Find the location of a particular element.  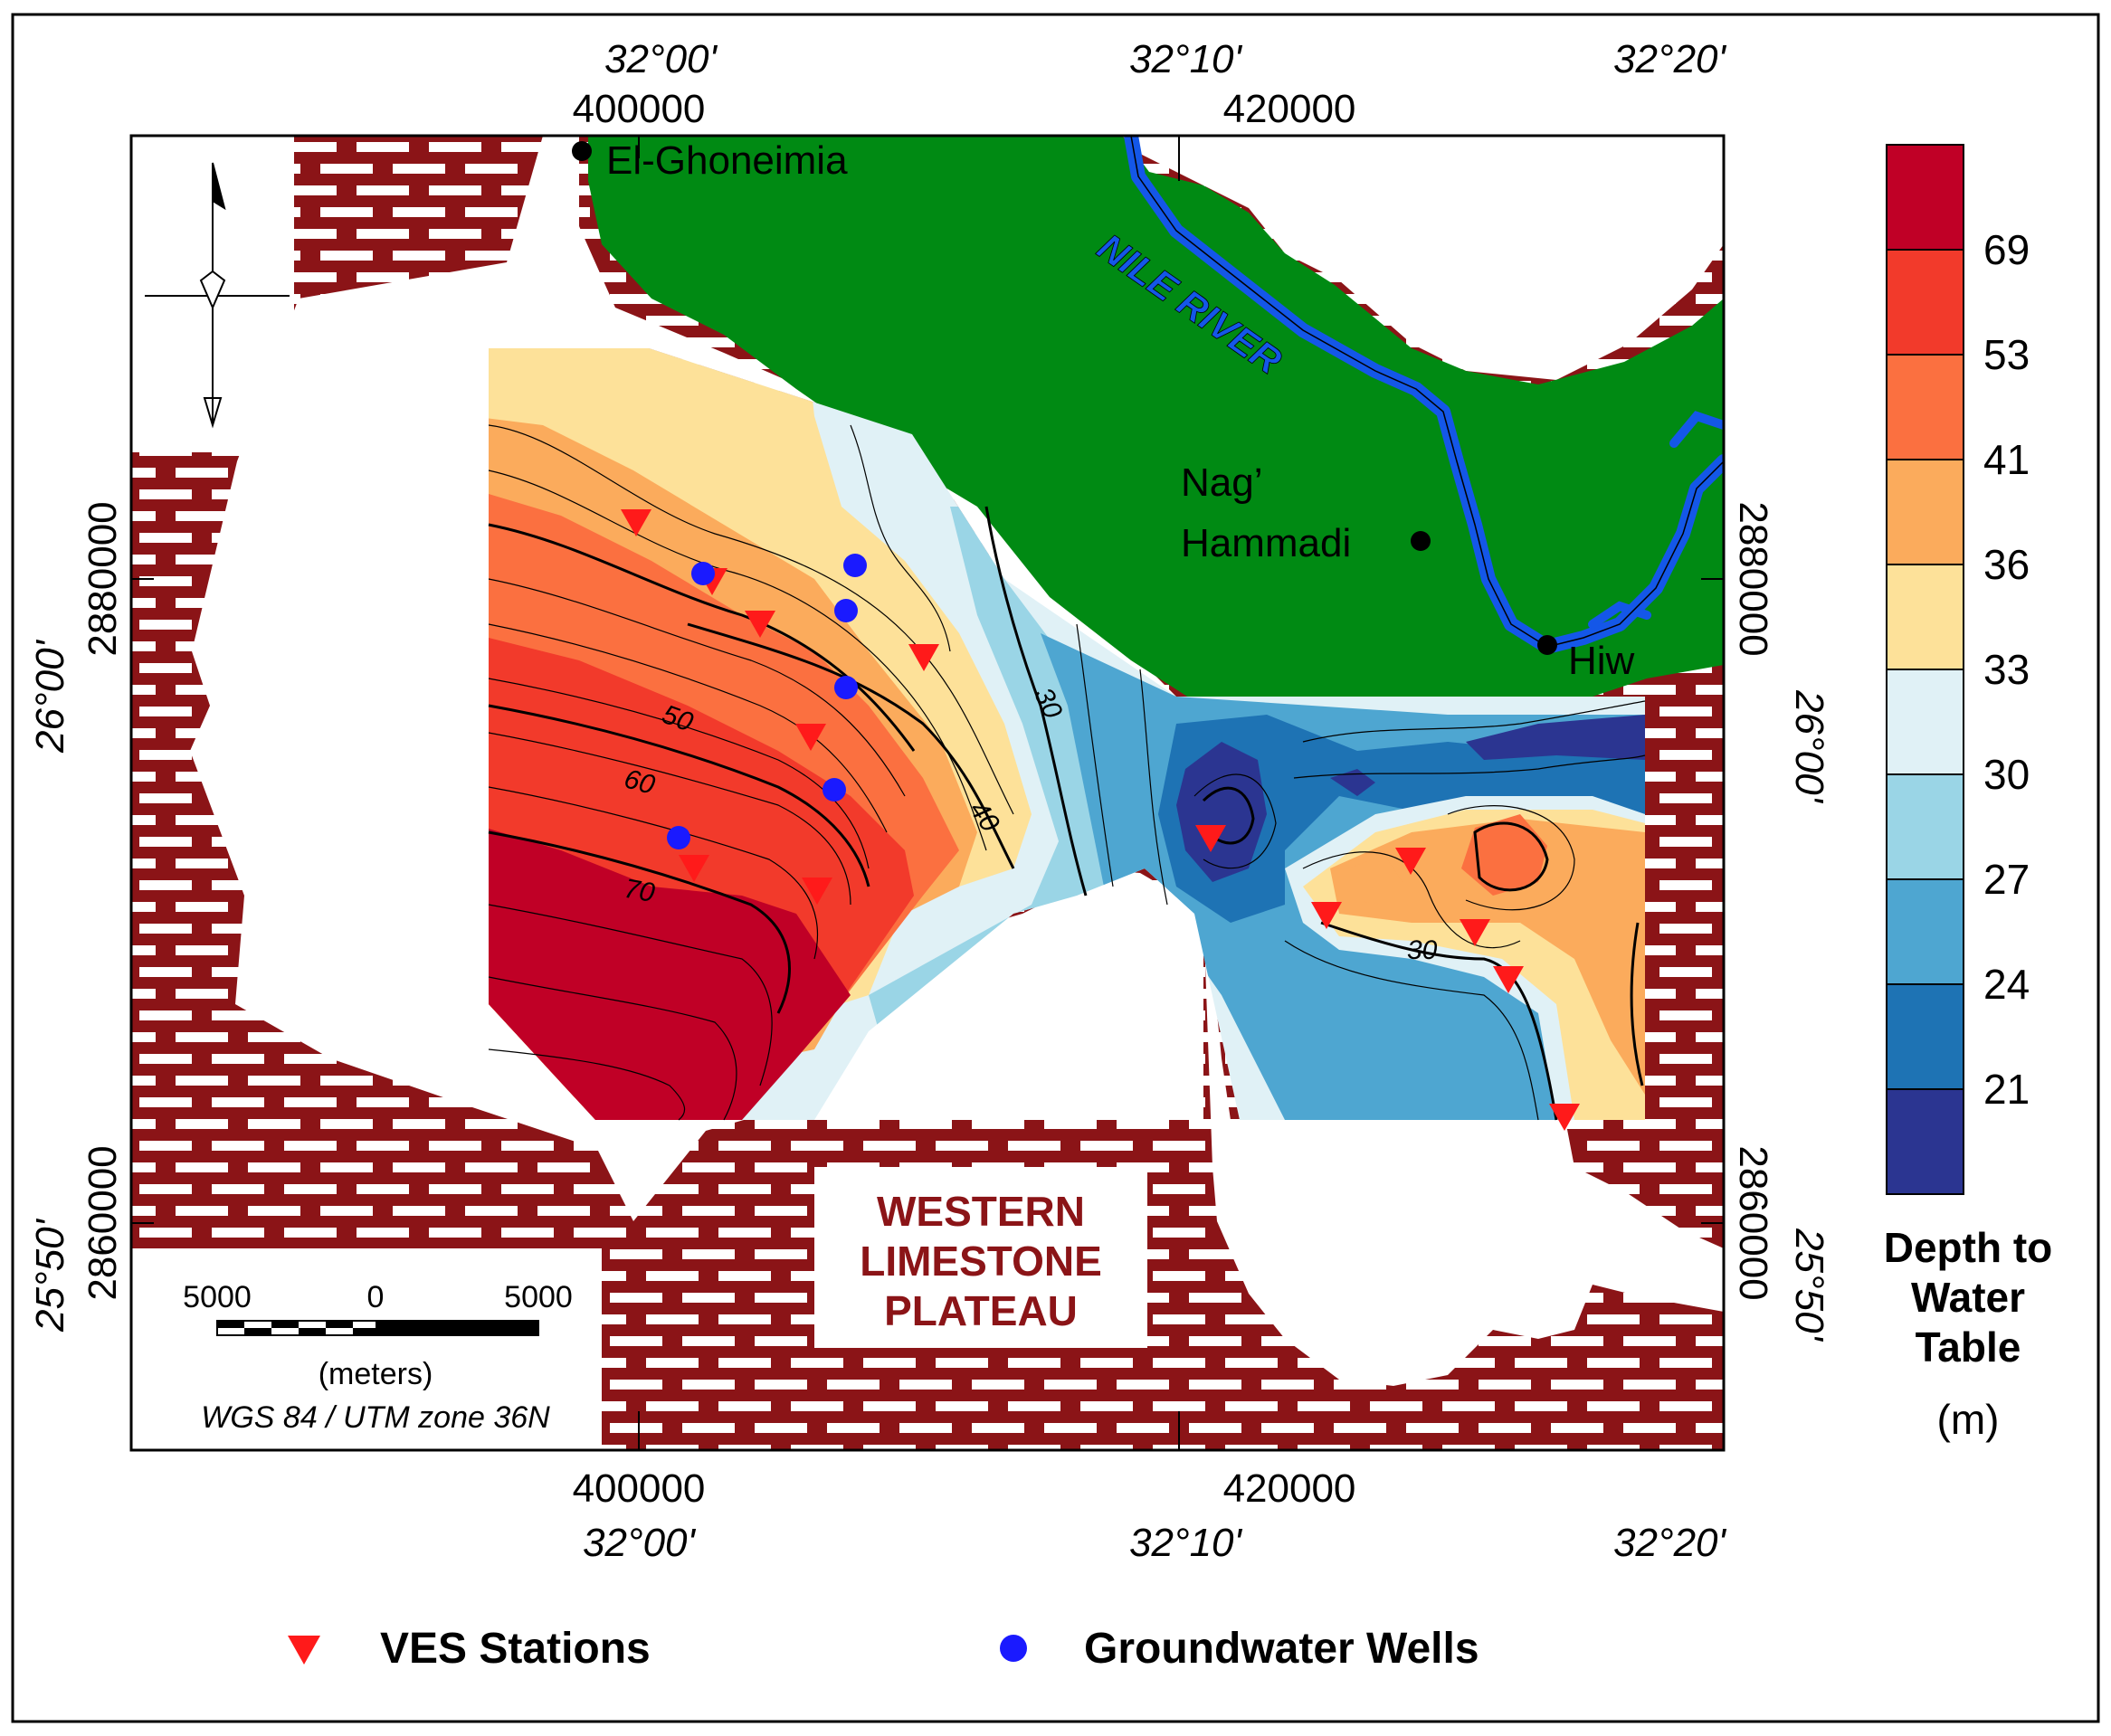

right-lat-label-1: 26°00' is located at coordinates (1809, 746).